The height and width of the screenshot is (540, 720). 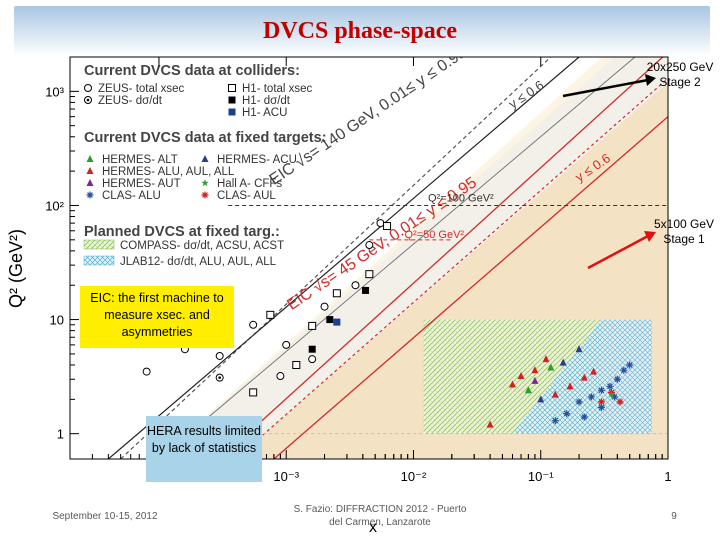 I want to click on y-tick-label: 1, so click(x=60, y=434).